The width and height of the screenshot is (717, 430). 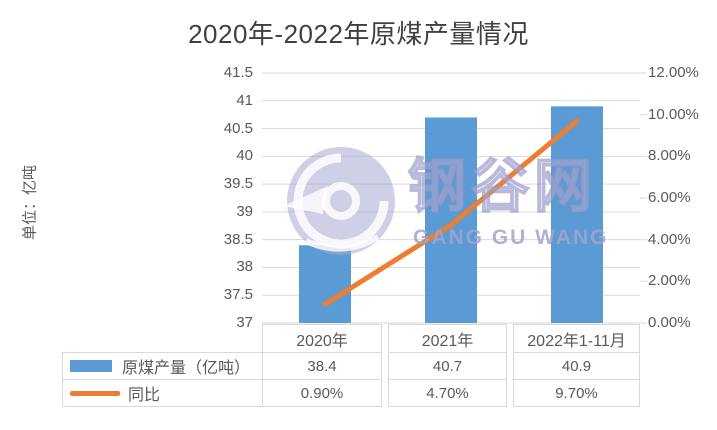 What do you see at coordinates (669, 281) in the screenshot?
I see `right-axis-tick-label: 2.00%` at bounding box center [669, 281].